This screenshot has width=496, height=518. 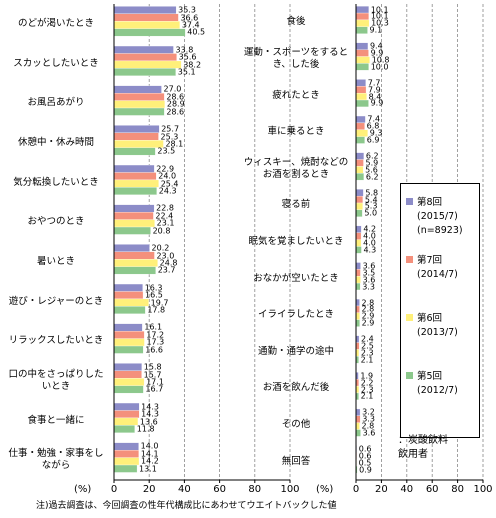 I want to click on note: 注)過去調査は、今回調査の性年代構成比にあわせてウエイトバックした値, so click(x=186, y=506).